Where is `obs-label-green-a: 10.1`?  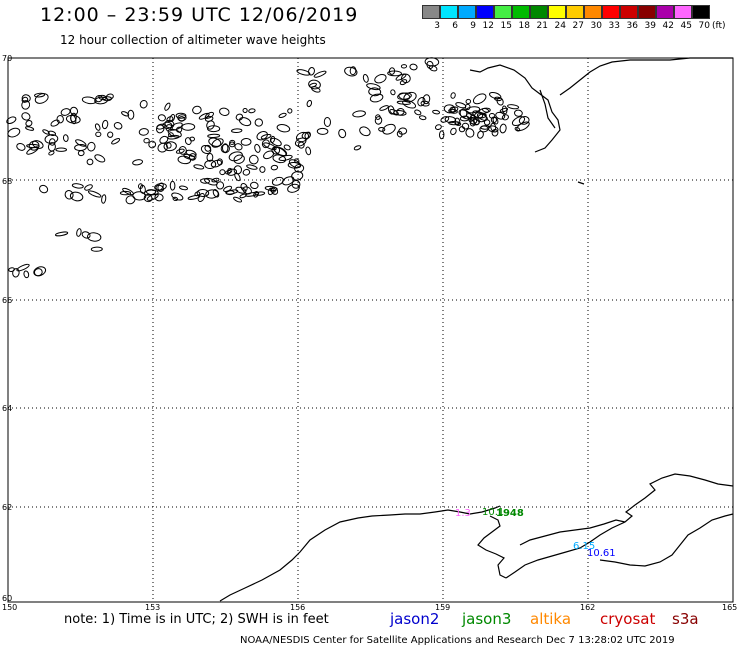
obs-label-green-a: 10.1 is located at coordinates (493, 512).